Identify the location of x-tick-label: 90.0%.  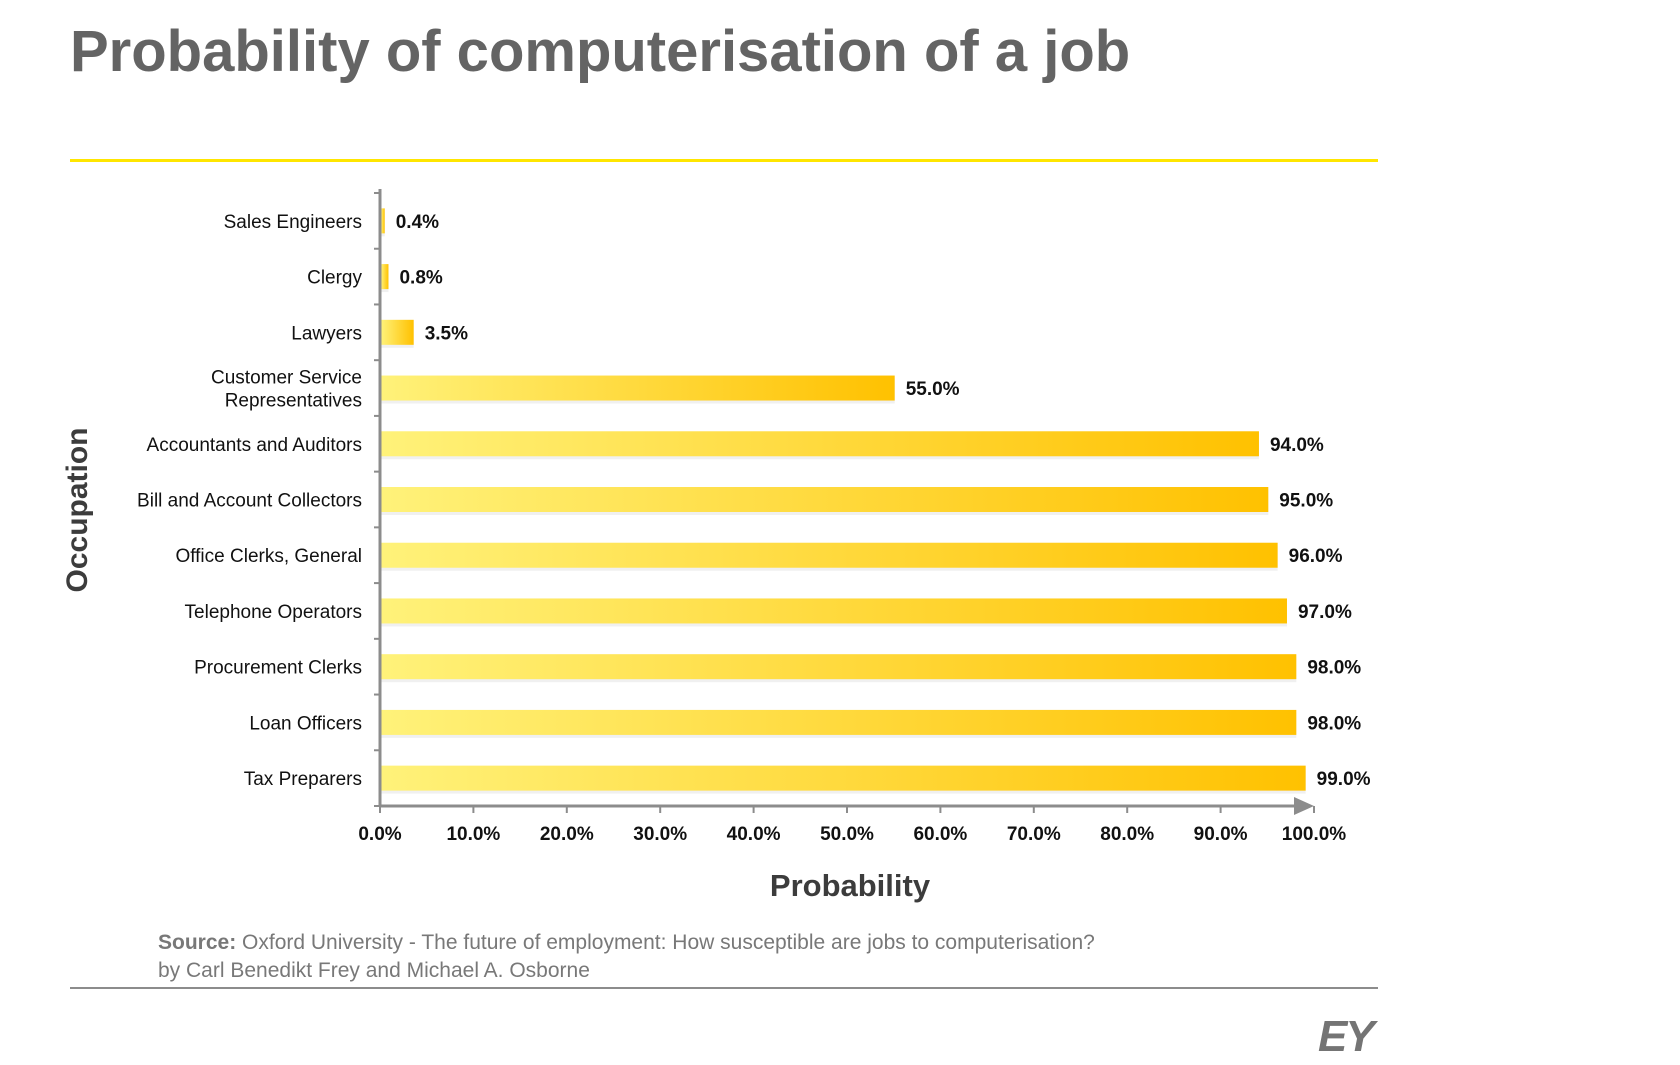
(1221, 834).